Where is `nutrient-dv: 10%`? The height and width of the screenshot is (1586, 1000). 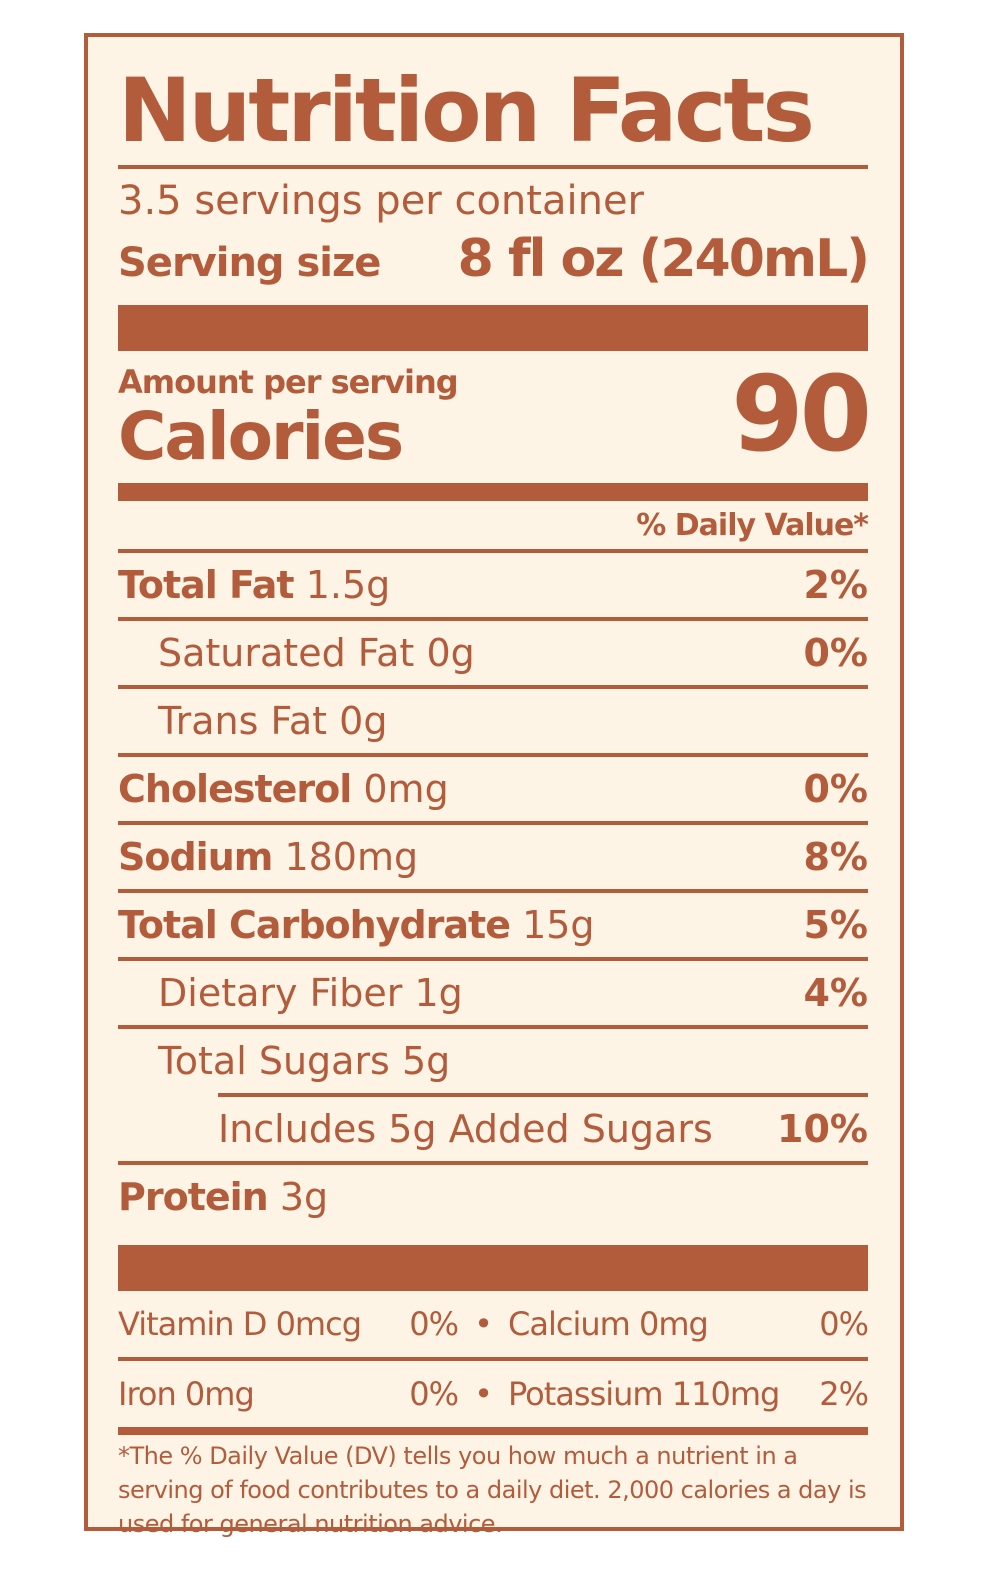 nutrient-dv: 10% is located at coordinates (822, 1129).